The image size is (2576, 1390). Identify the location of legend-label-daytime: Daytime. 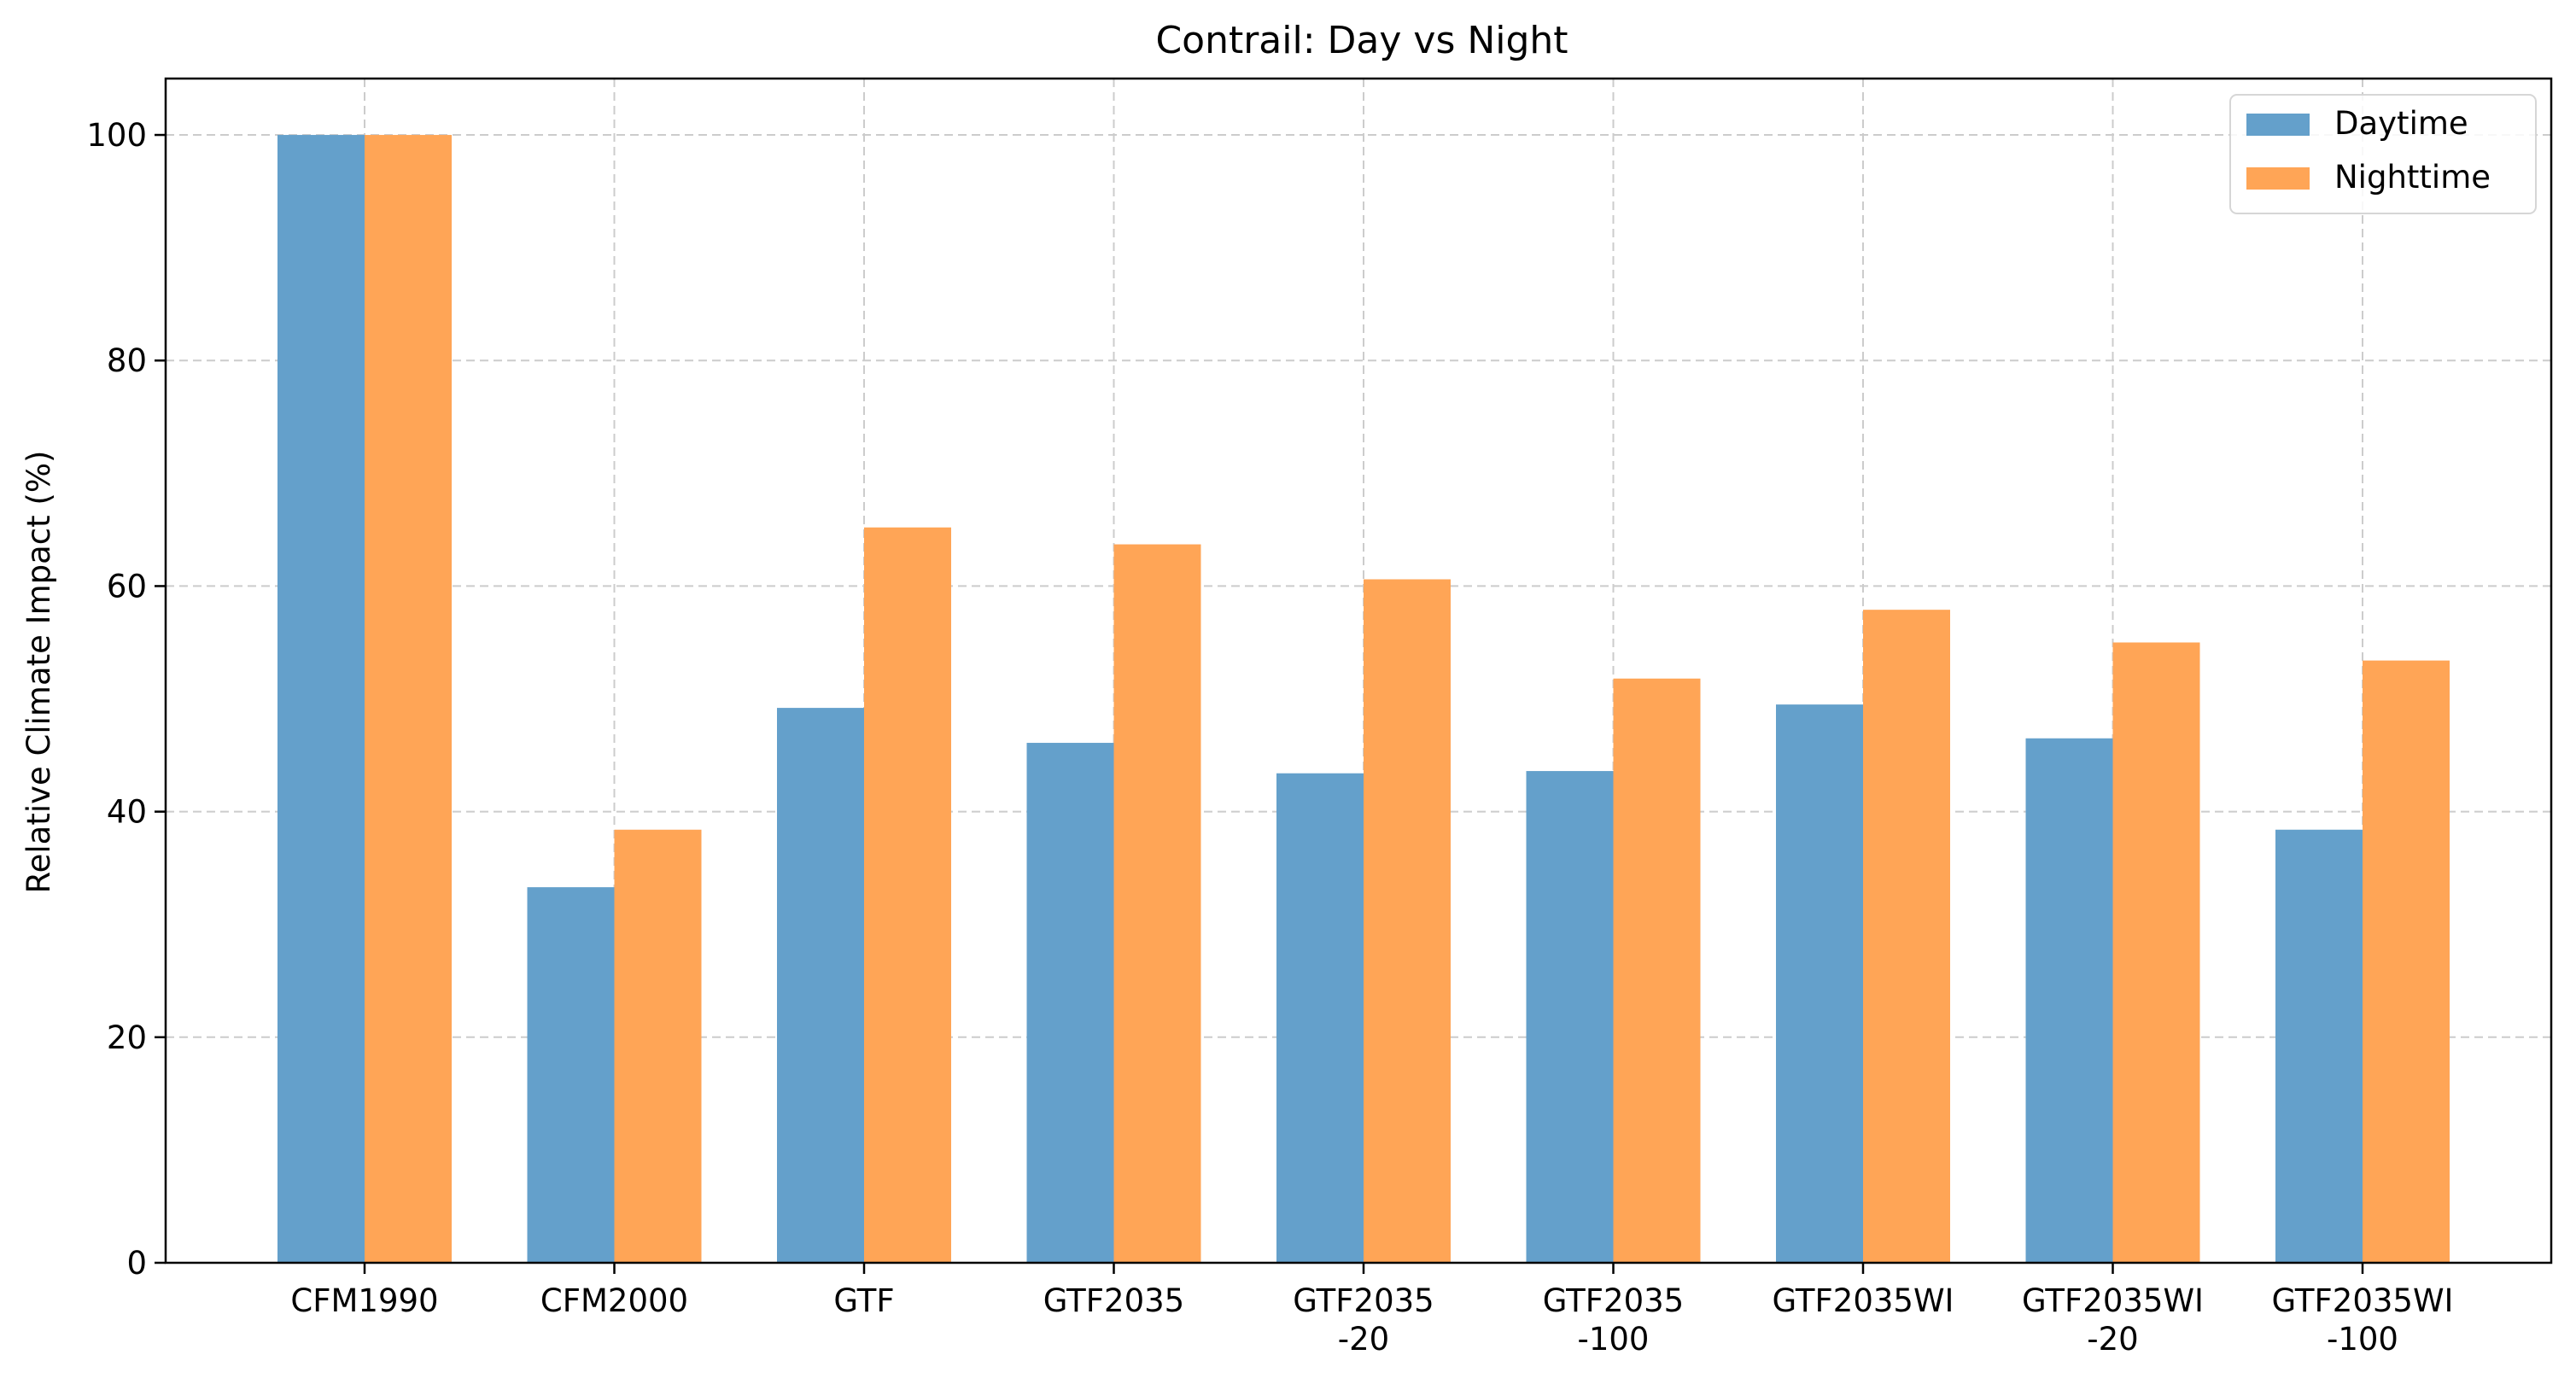
(2401, 123).